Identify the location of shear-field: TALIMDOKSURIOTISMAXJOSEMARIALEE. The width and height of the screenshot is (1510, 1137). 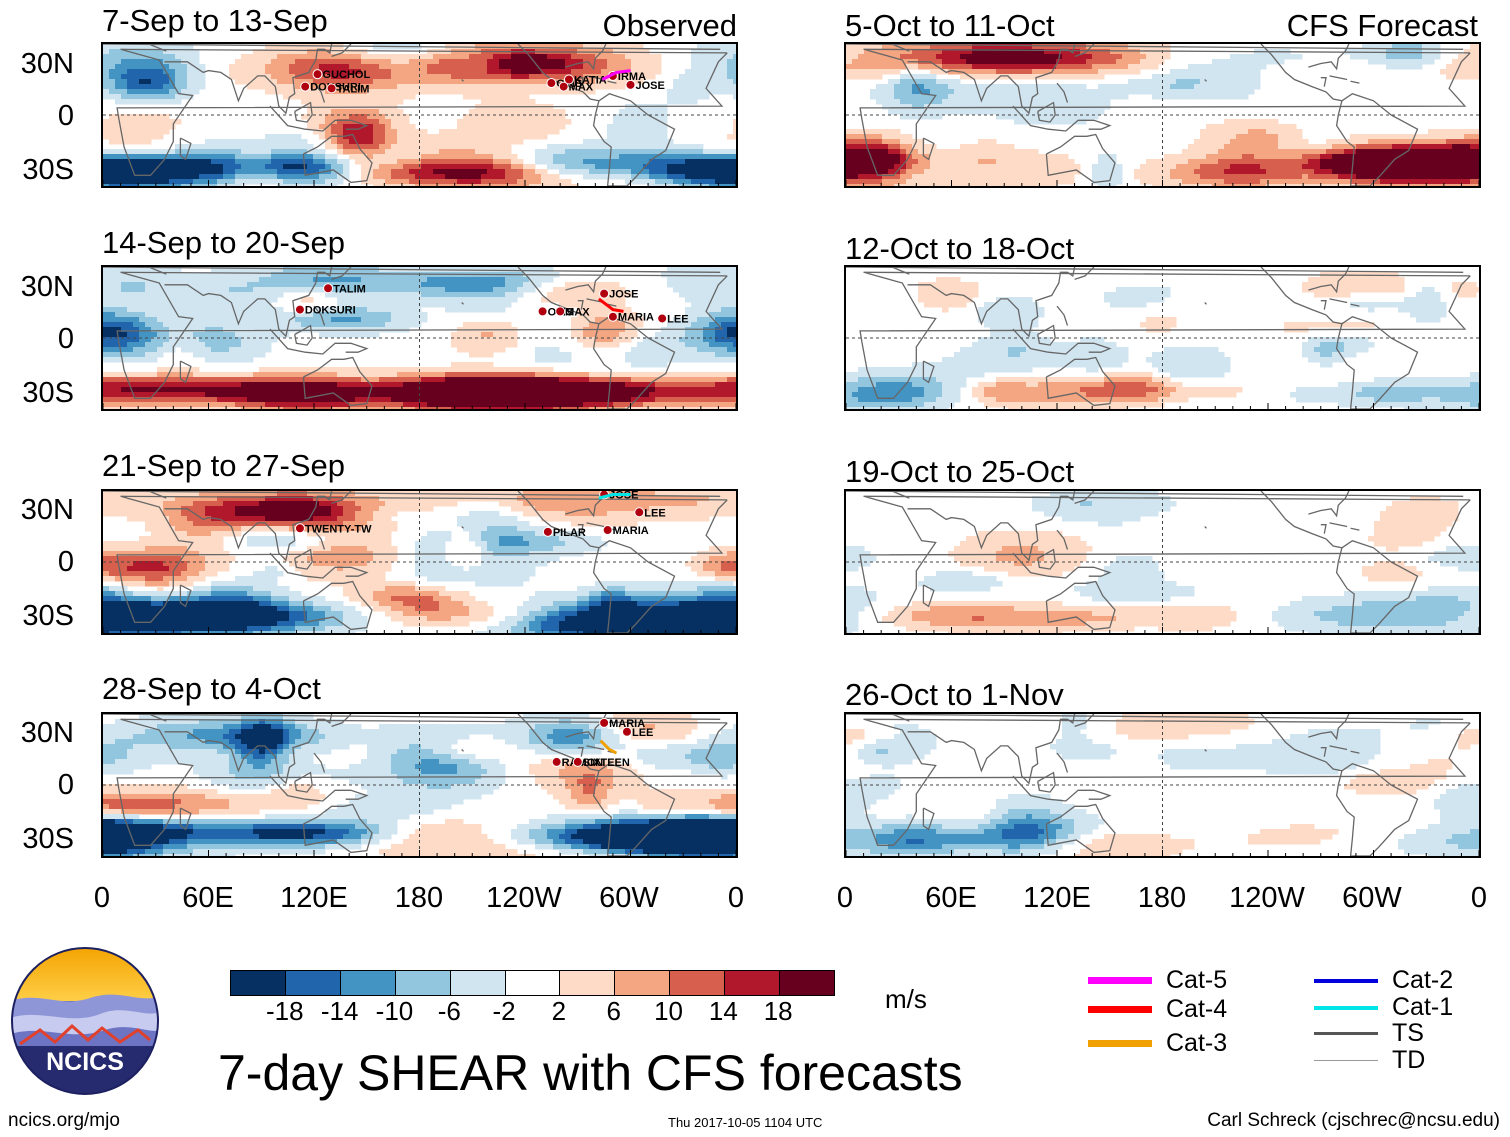
(419, 338).